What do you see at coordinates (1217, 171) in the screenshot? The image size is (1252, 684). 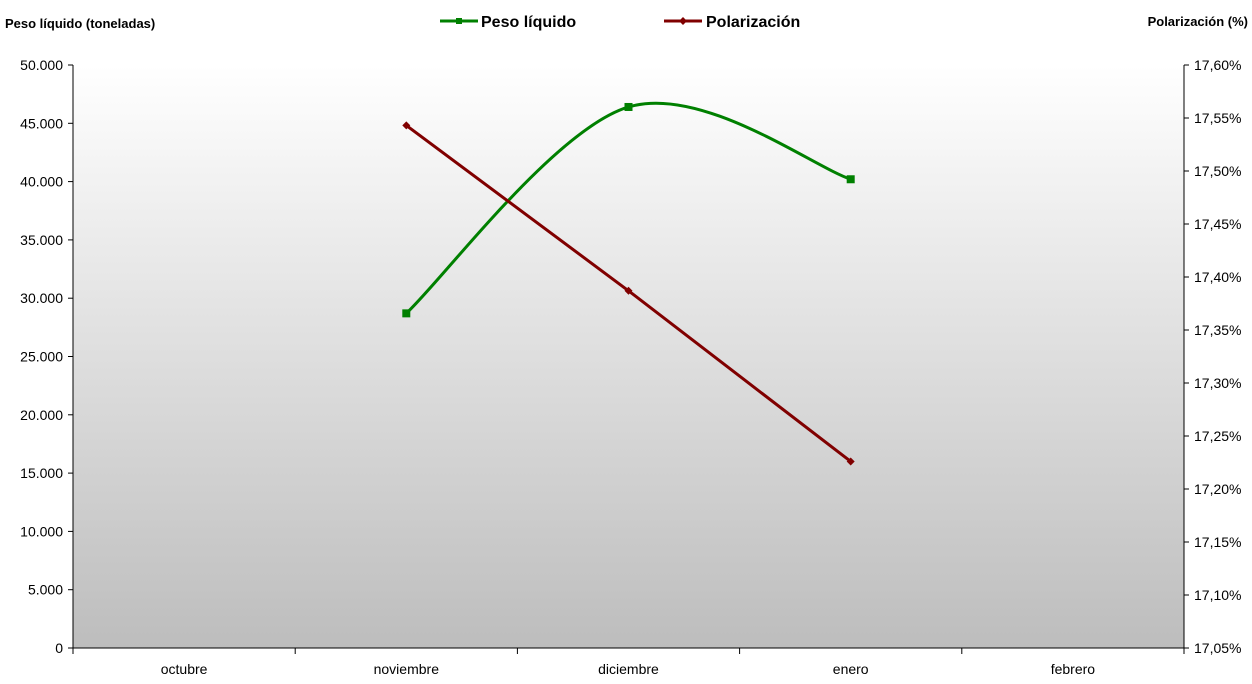 I see `y-right-tick-label: 17,50%` at bounding box center [1217, 171].